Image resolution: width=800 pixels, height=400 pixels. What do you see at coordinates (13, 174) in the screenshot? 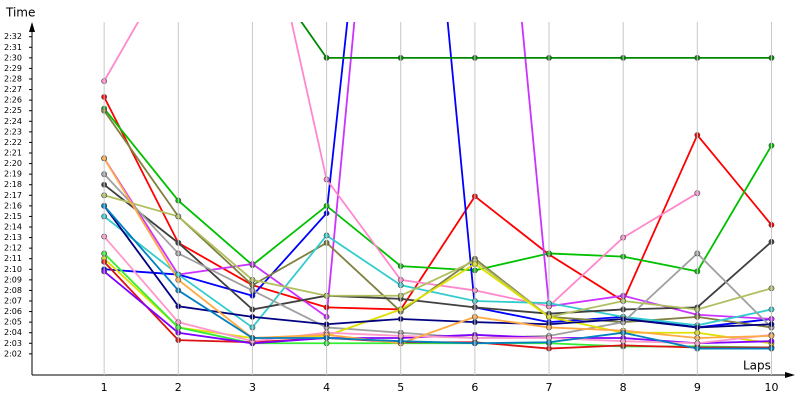
I see `y-tick-label: 2:19` at bounding box center [13, 174].